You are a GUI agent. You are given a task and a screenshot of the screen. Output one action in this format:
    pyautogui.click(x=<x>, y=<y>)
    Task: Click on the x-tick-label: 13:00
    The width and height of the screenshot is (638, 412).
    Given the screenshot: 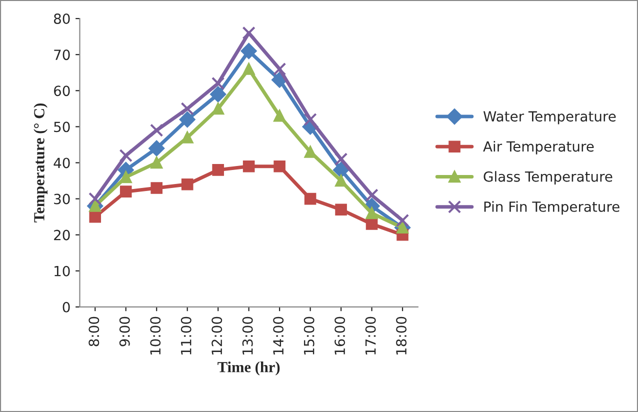 What is the action you would take?
    pyautogui.click(x=247, y=335)
    